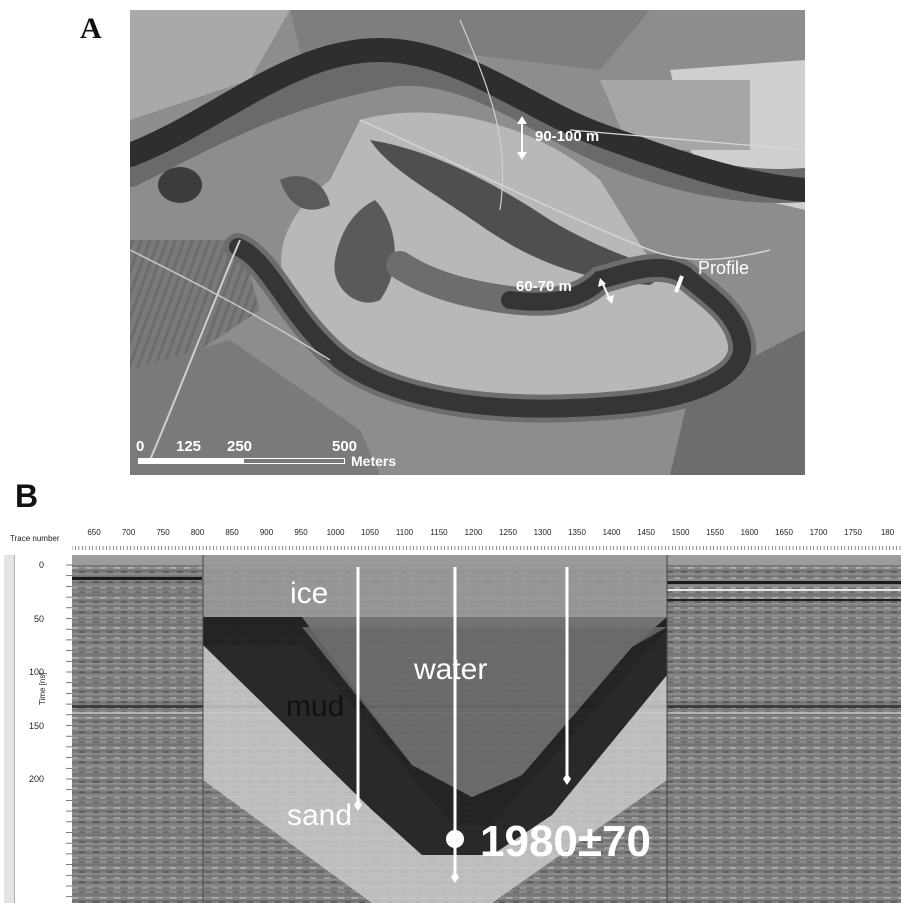  I want to click on x-tick-label: 650, so click(94, 532).